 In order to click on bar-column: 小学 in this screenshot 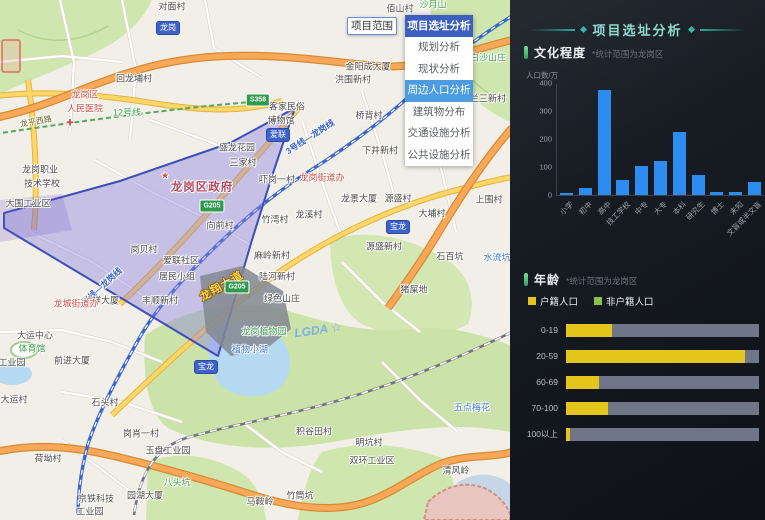, I will do `click(566, 150)`.